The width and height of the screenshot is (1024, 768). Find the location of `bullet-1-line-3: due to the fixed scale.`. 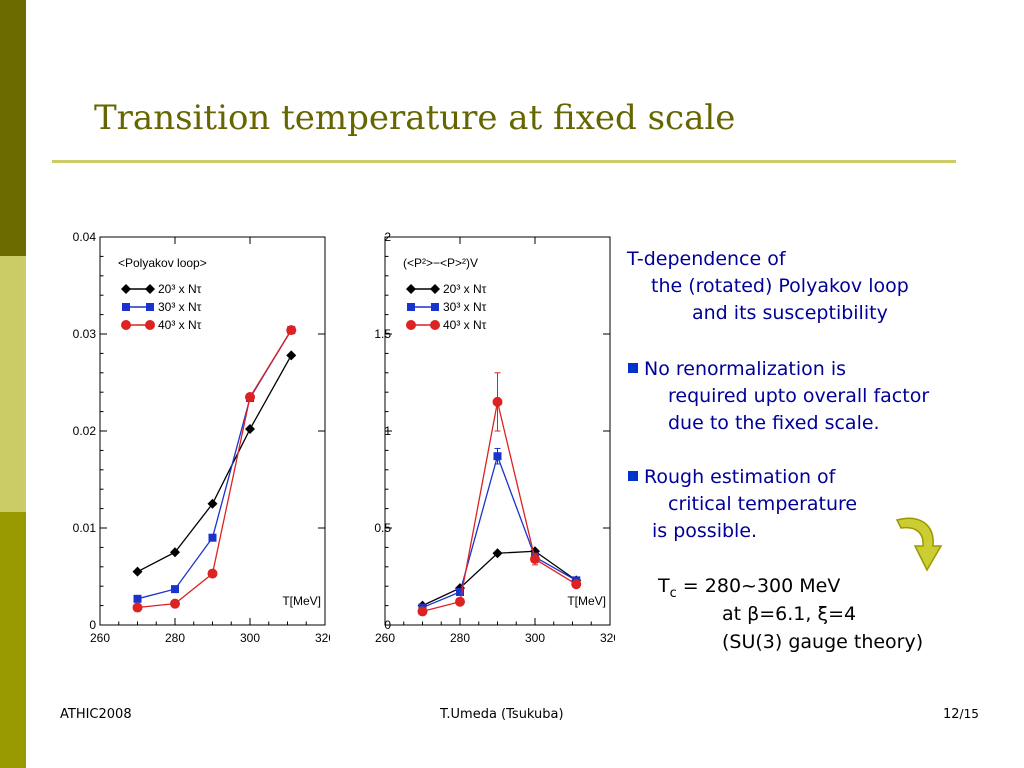

bullet-1-line-3: due to the fixed scale. is located at coordinates (774, 423).